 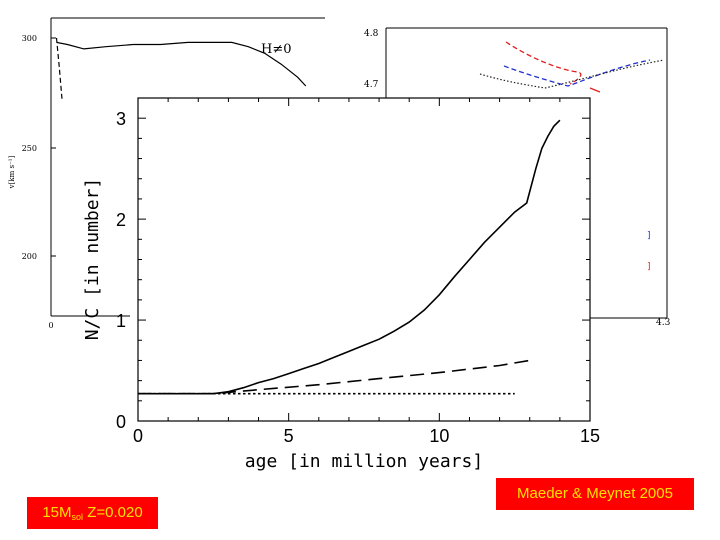 What do you see at coordinates (12, 172) in the screenshot?
I see `bg-left-y-label: v[km s⁻¹]` at bounding box center [12, 172].